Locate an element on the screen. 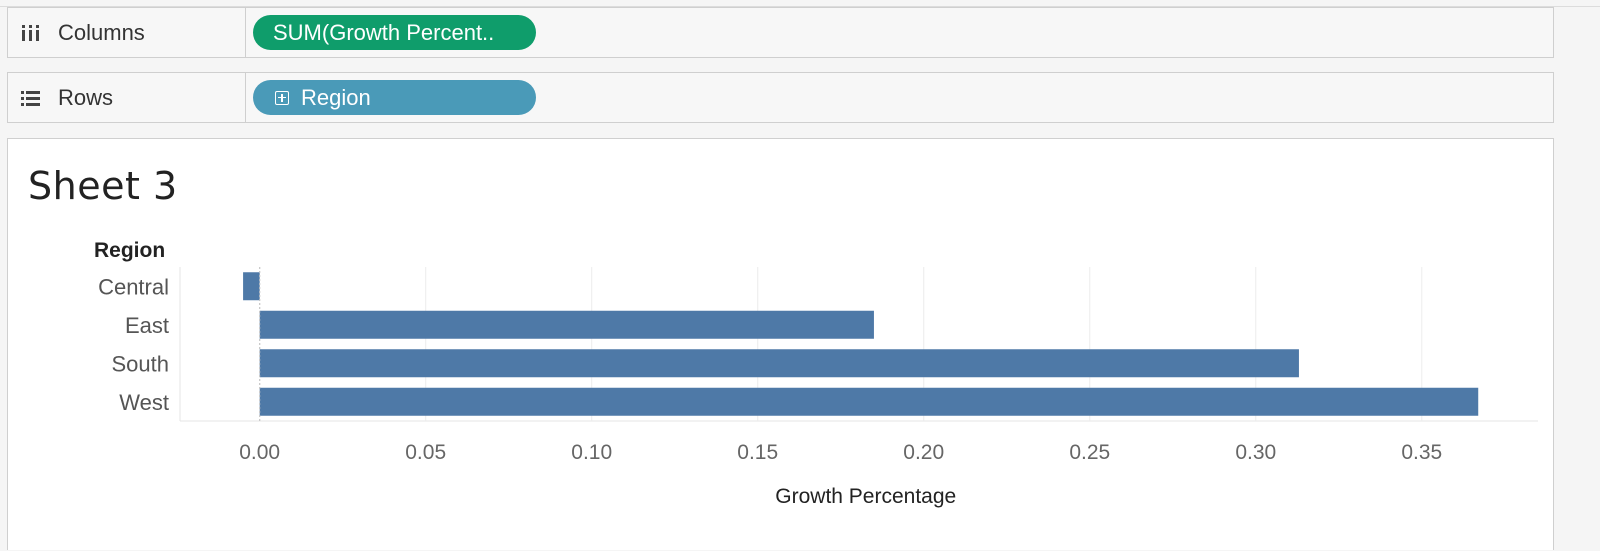  sheet-title: Sheet 3 is located at coordinates (103, 186).